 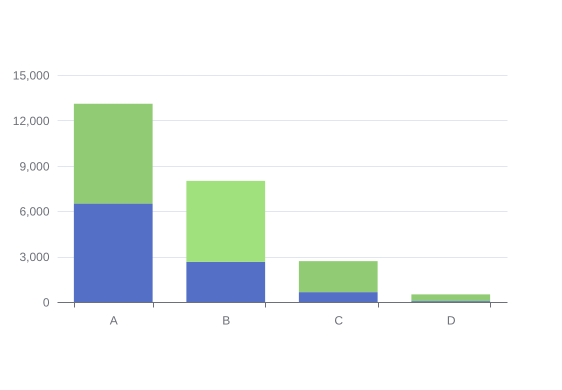 I want to click on x-tick-label: A, so click(x=114, y=321).